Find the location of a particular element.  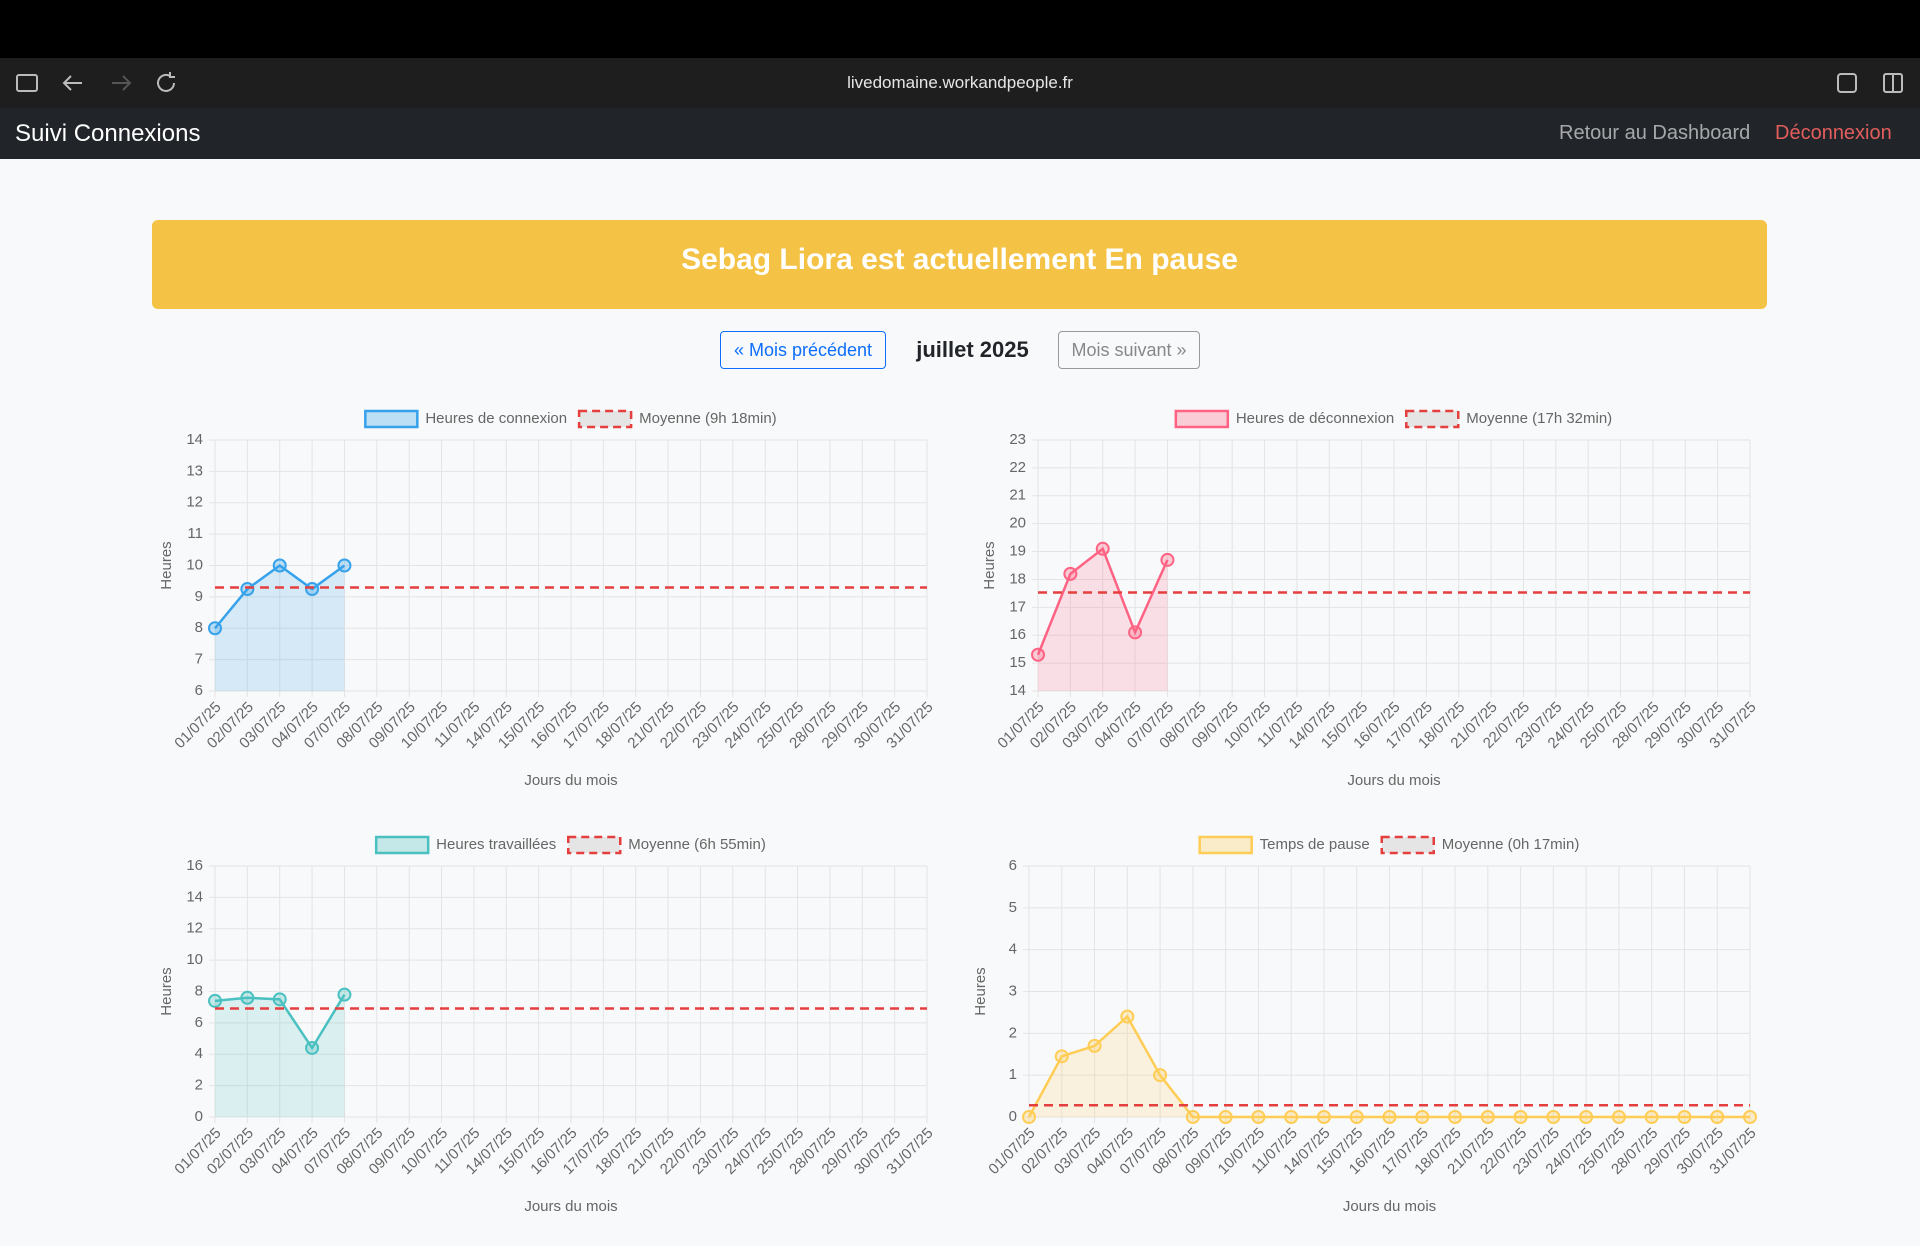

os-bar is located at coordinates (960, 29).